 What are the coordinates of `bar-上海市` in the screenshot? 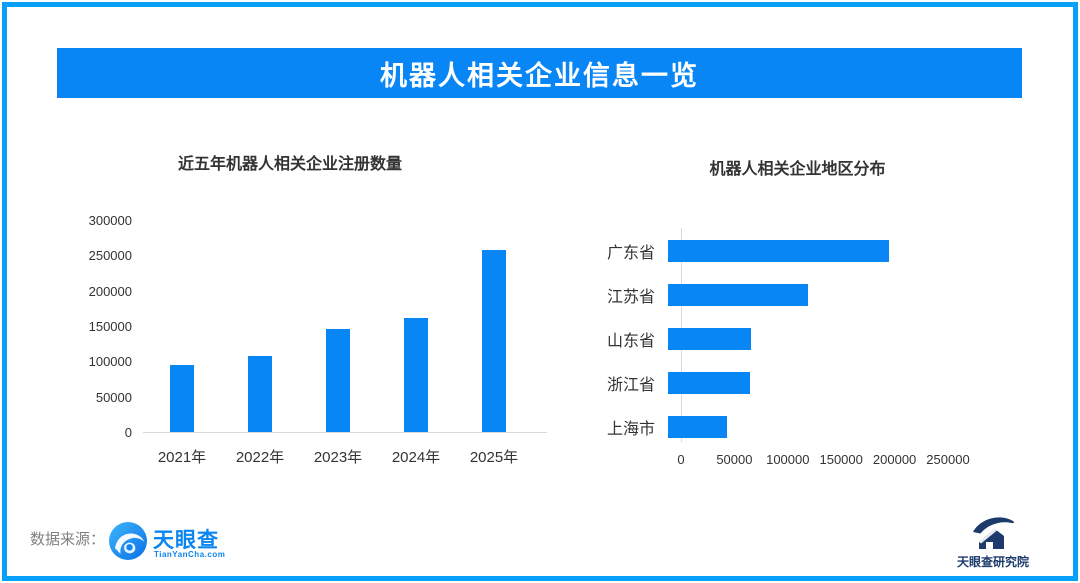 It's located at (697, 427).